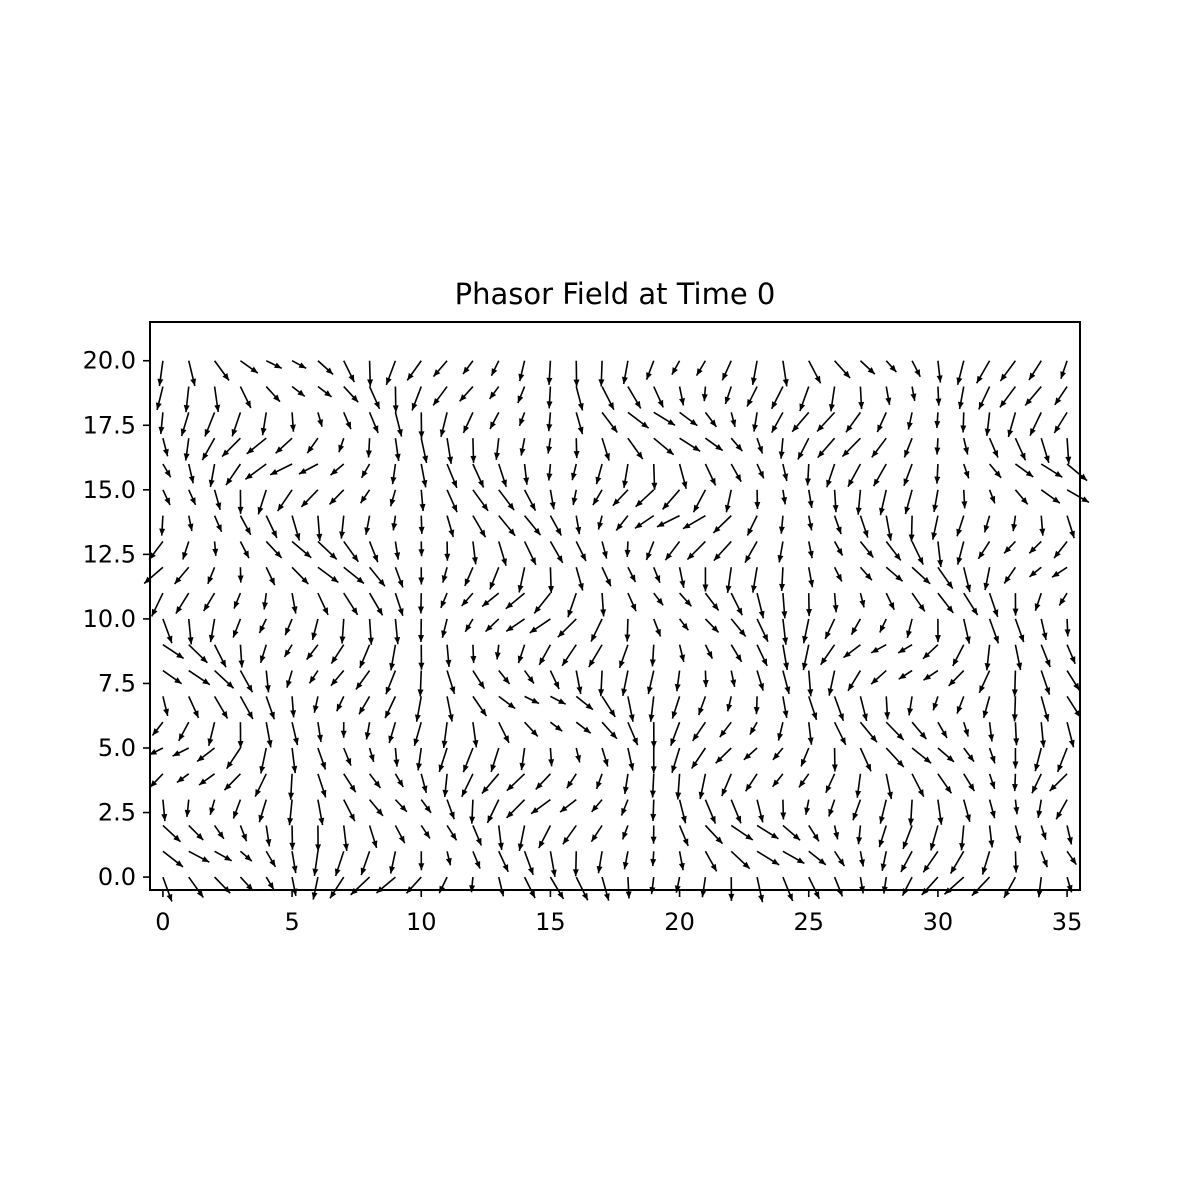  Describe the element at coordinates (117, 877) in the screenshot. I see `y-tick-label: 0.0` at that location.